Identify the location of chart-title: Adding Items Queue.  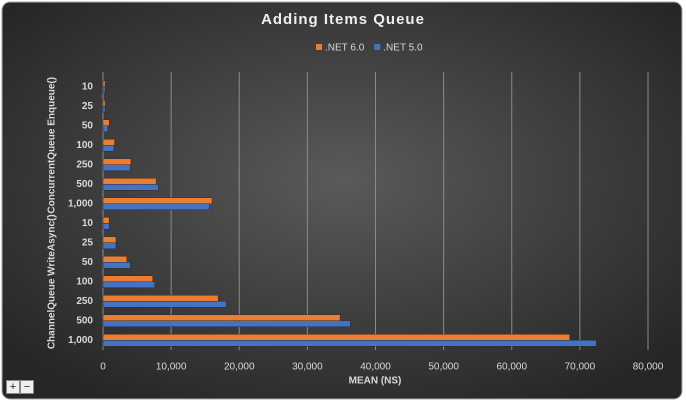
(343, 19).